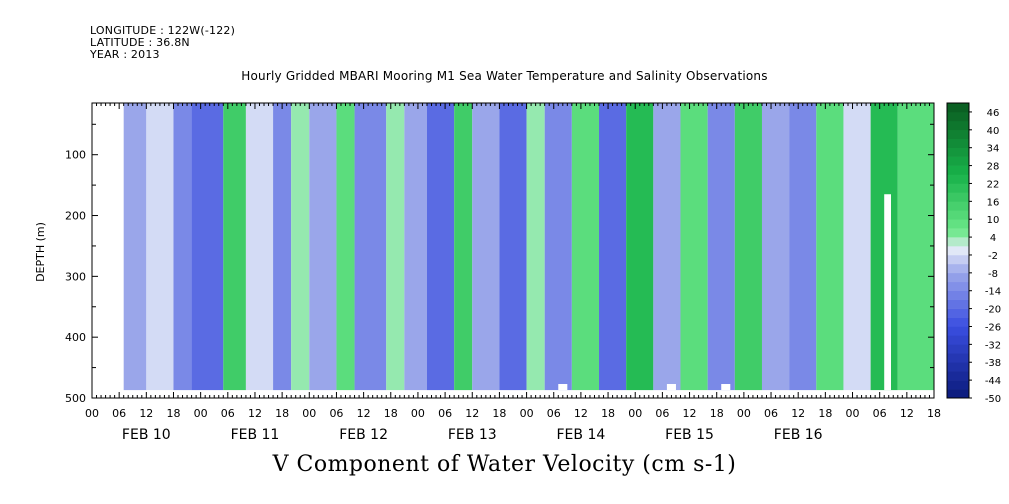 The image size is (1009, 504). I want to click on colorbar-label: -8, so click(993, 274).